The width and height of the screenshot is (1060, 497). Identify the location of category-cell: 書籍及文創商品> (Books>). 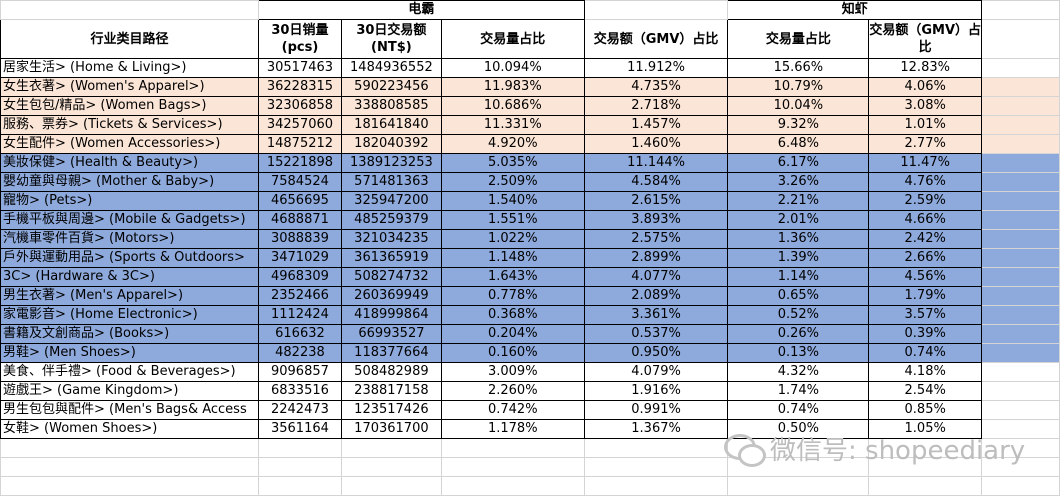
(129, 334).